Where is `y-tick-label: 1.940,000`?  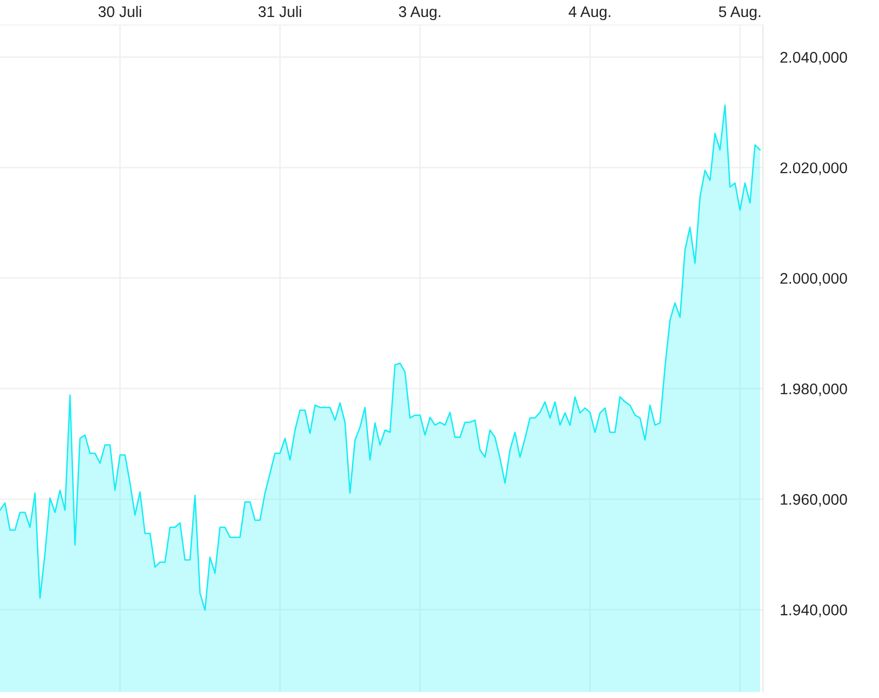
y-tick-label: 1.940,000 is located at coordinates (814, 611).